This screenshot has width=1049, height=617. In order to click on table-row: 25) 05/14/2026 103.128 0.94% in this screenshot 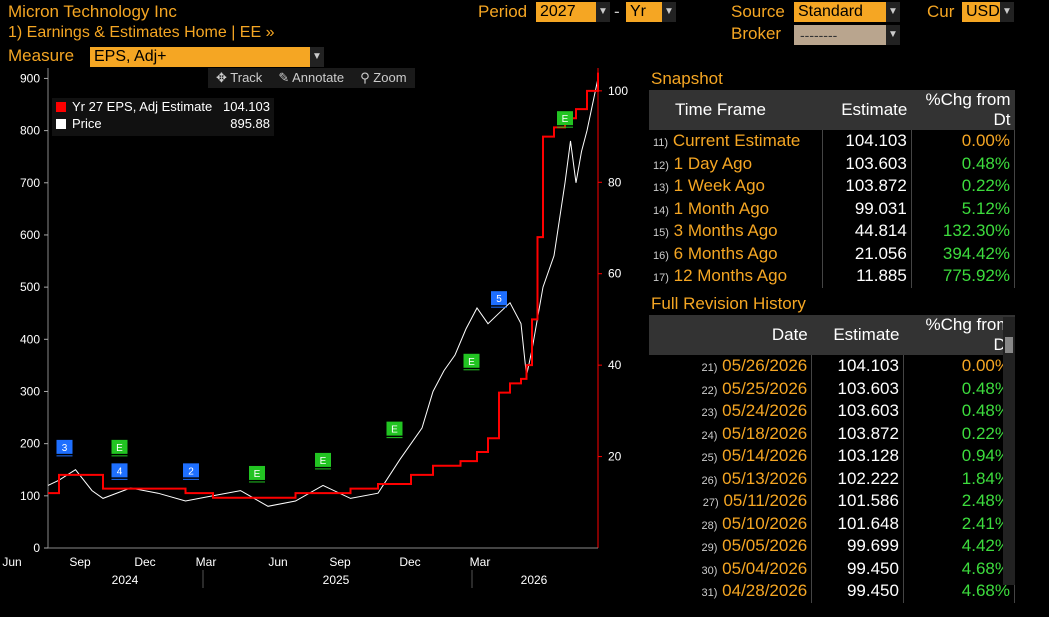, I will do `click(832, 456)`.